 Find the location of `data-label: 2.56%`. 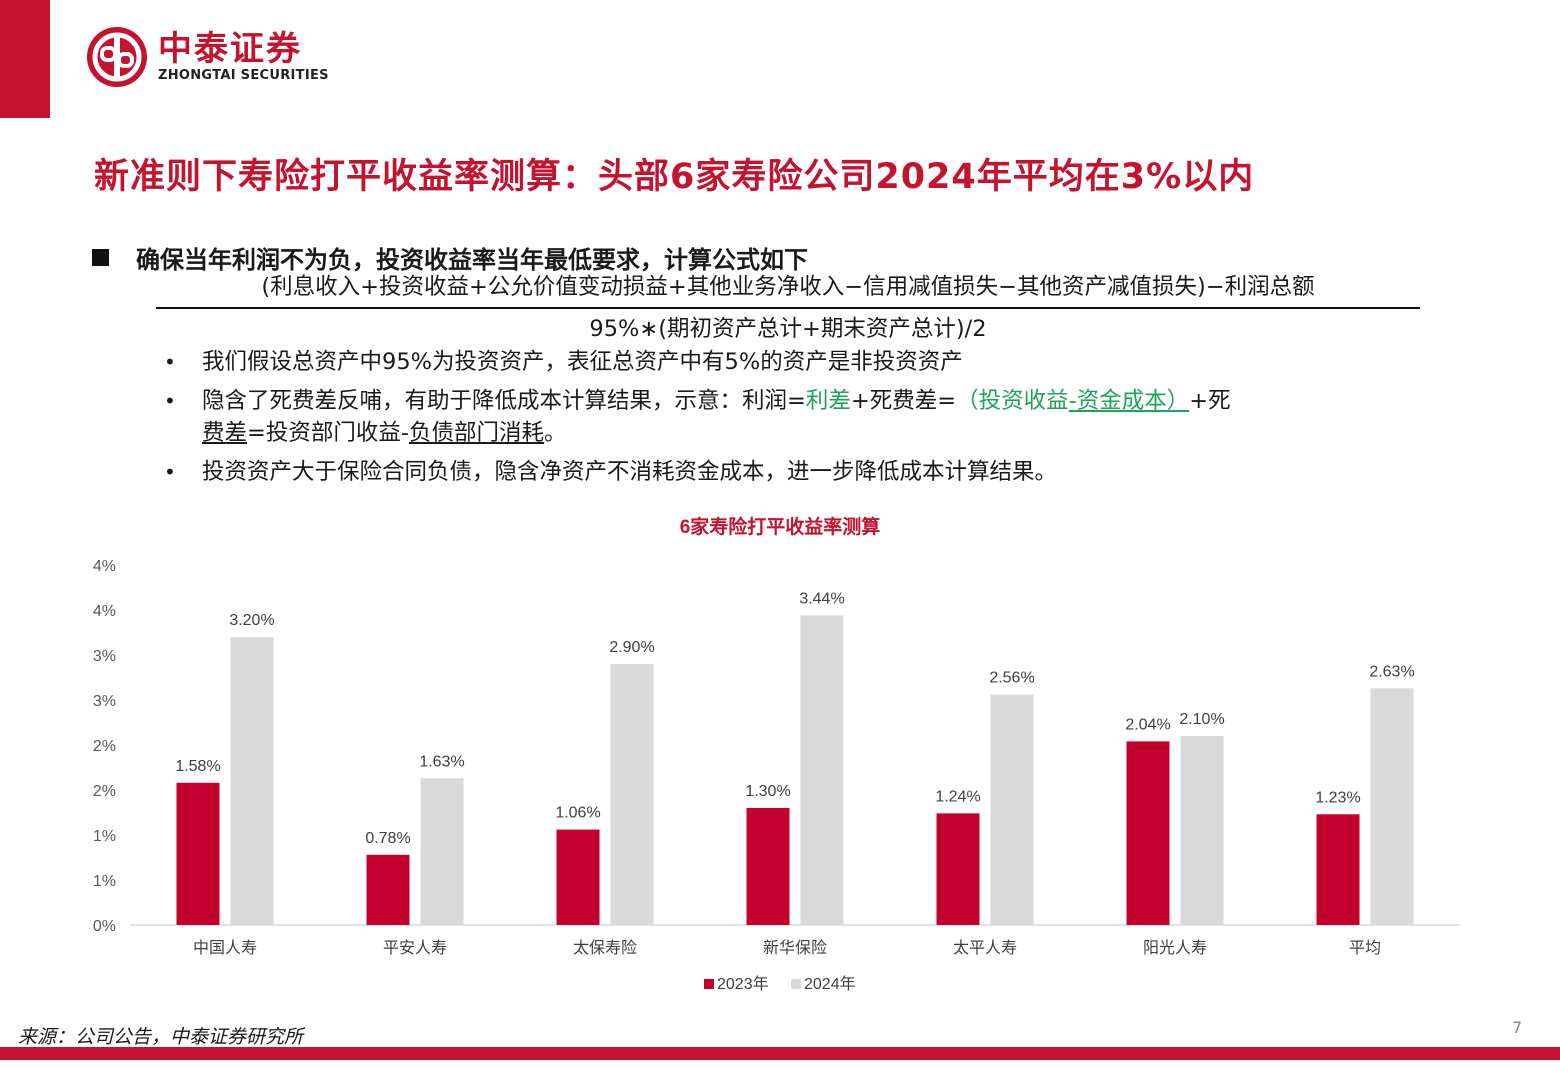

data-label: 2.56% is located at coordinates (1011, 678).